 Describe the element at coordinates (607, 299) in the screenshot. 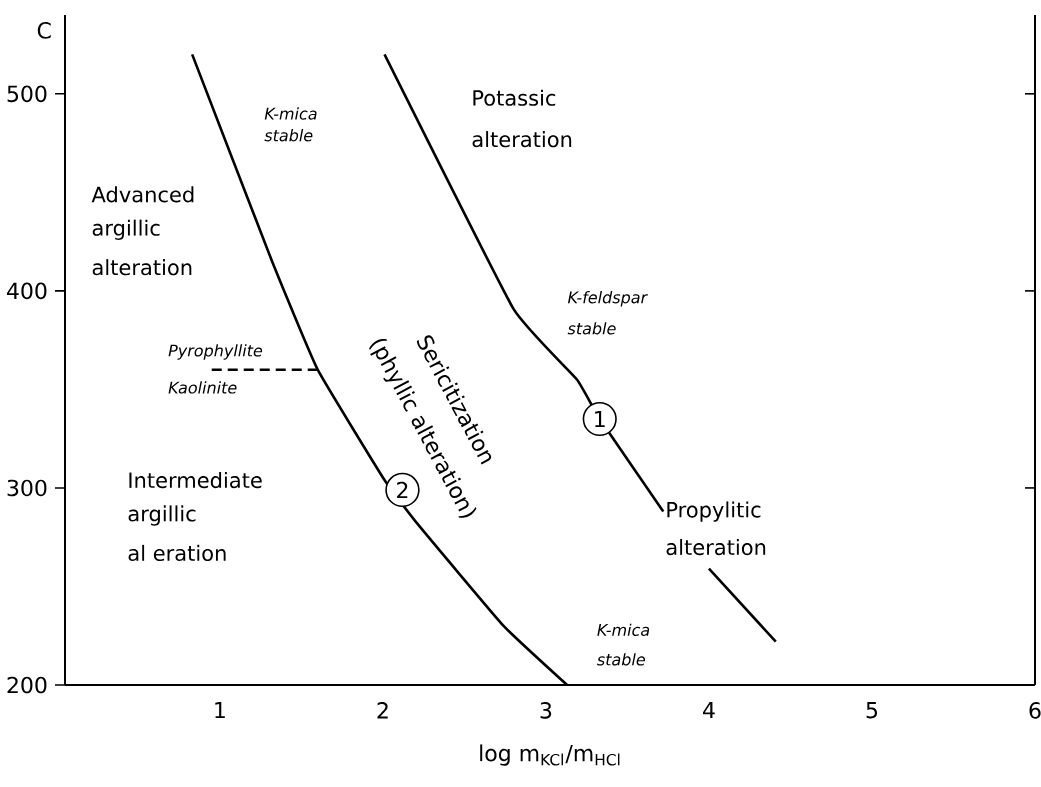

I see `annotation: K-feldspar` at that location.